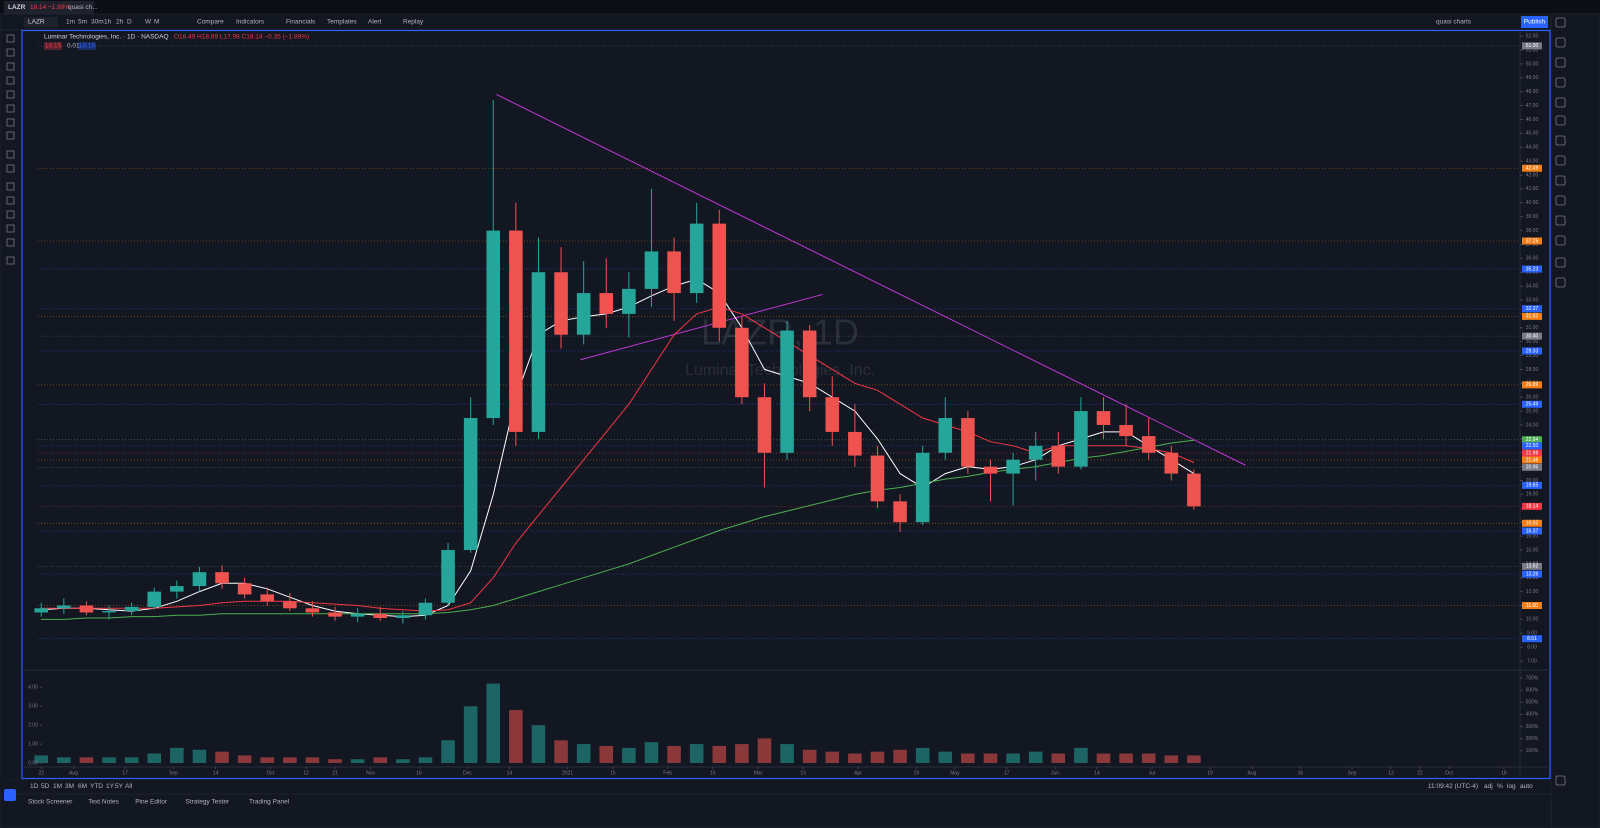 The height and width of the screenshot is (828, 1600). Describe the element at coordinates (1532, 425) in the screenshot. I see `y-tick-label: 24.00` at that location.